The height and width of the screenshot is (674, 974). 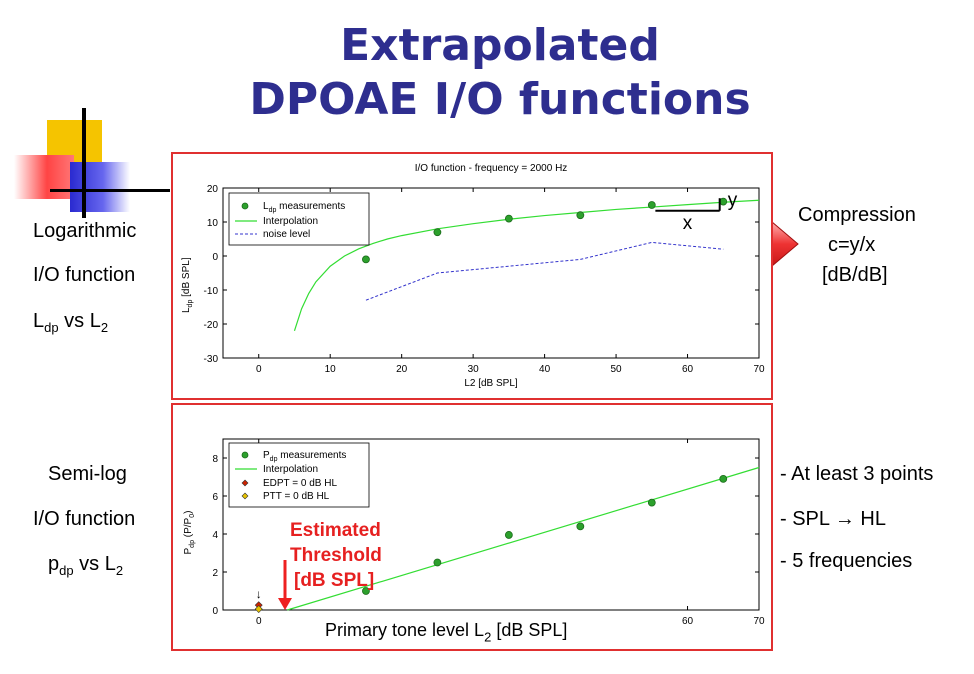 I want to click on bullet-5-frequencies: - 5 frequencies, so click(x=846, y=561).